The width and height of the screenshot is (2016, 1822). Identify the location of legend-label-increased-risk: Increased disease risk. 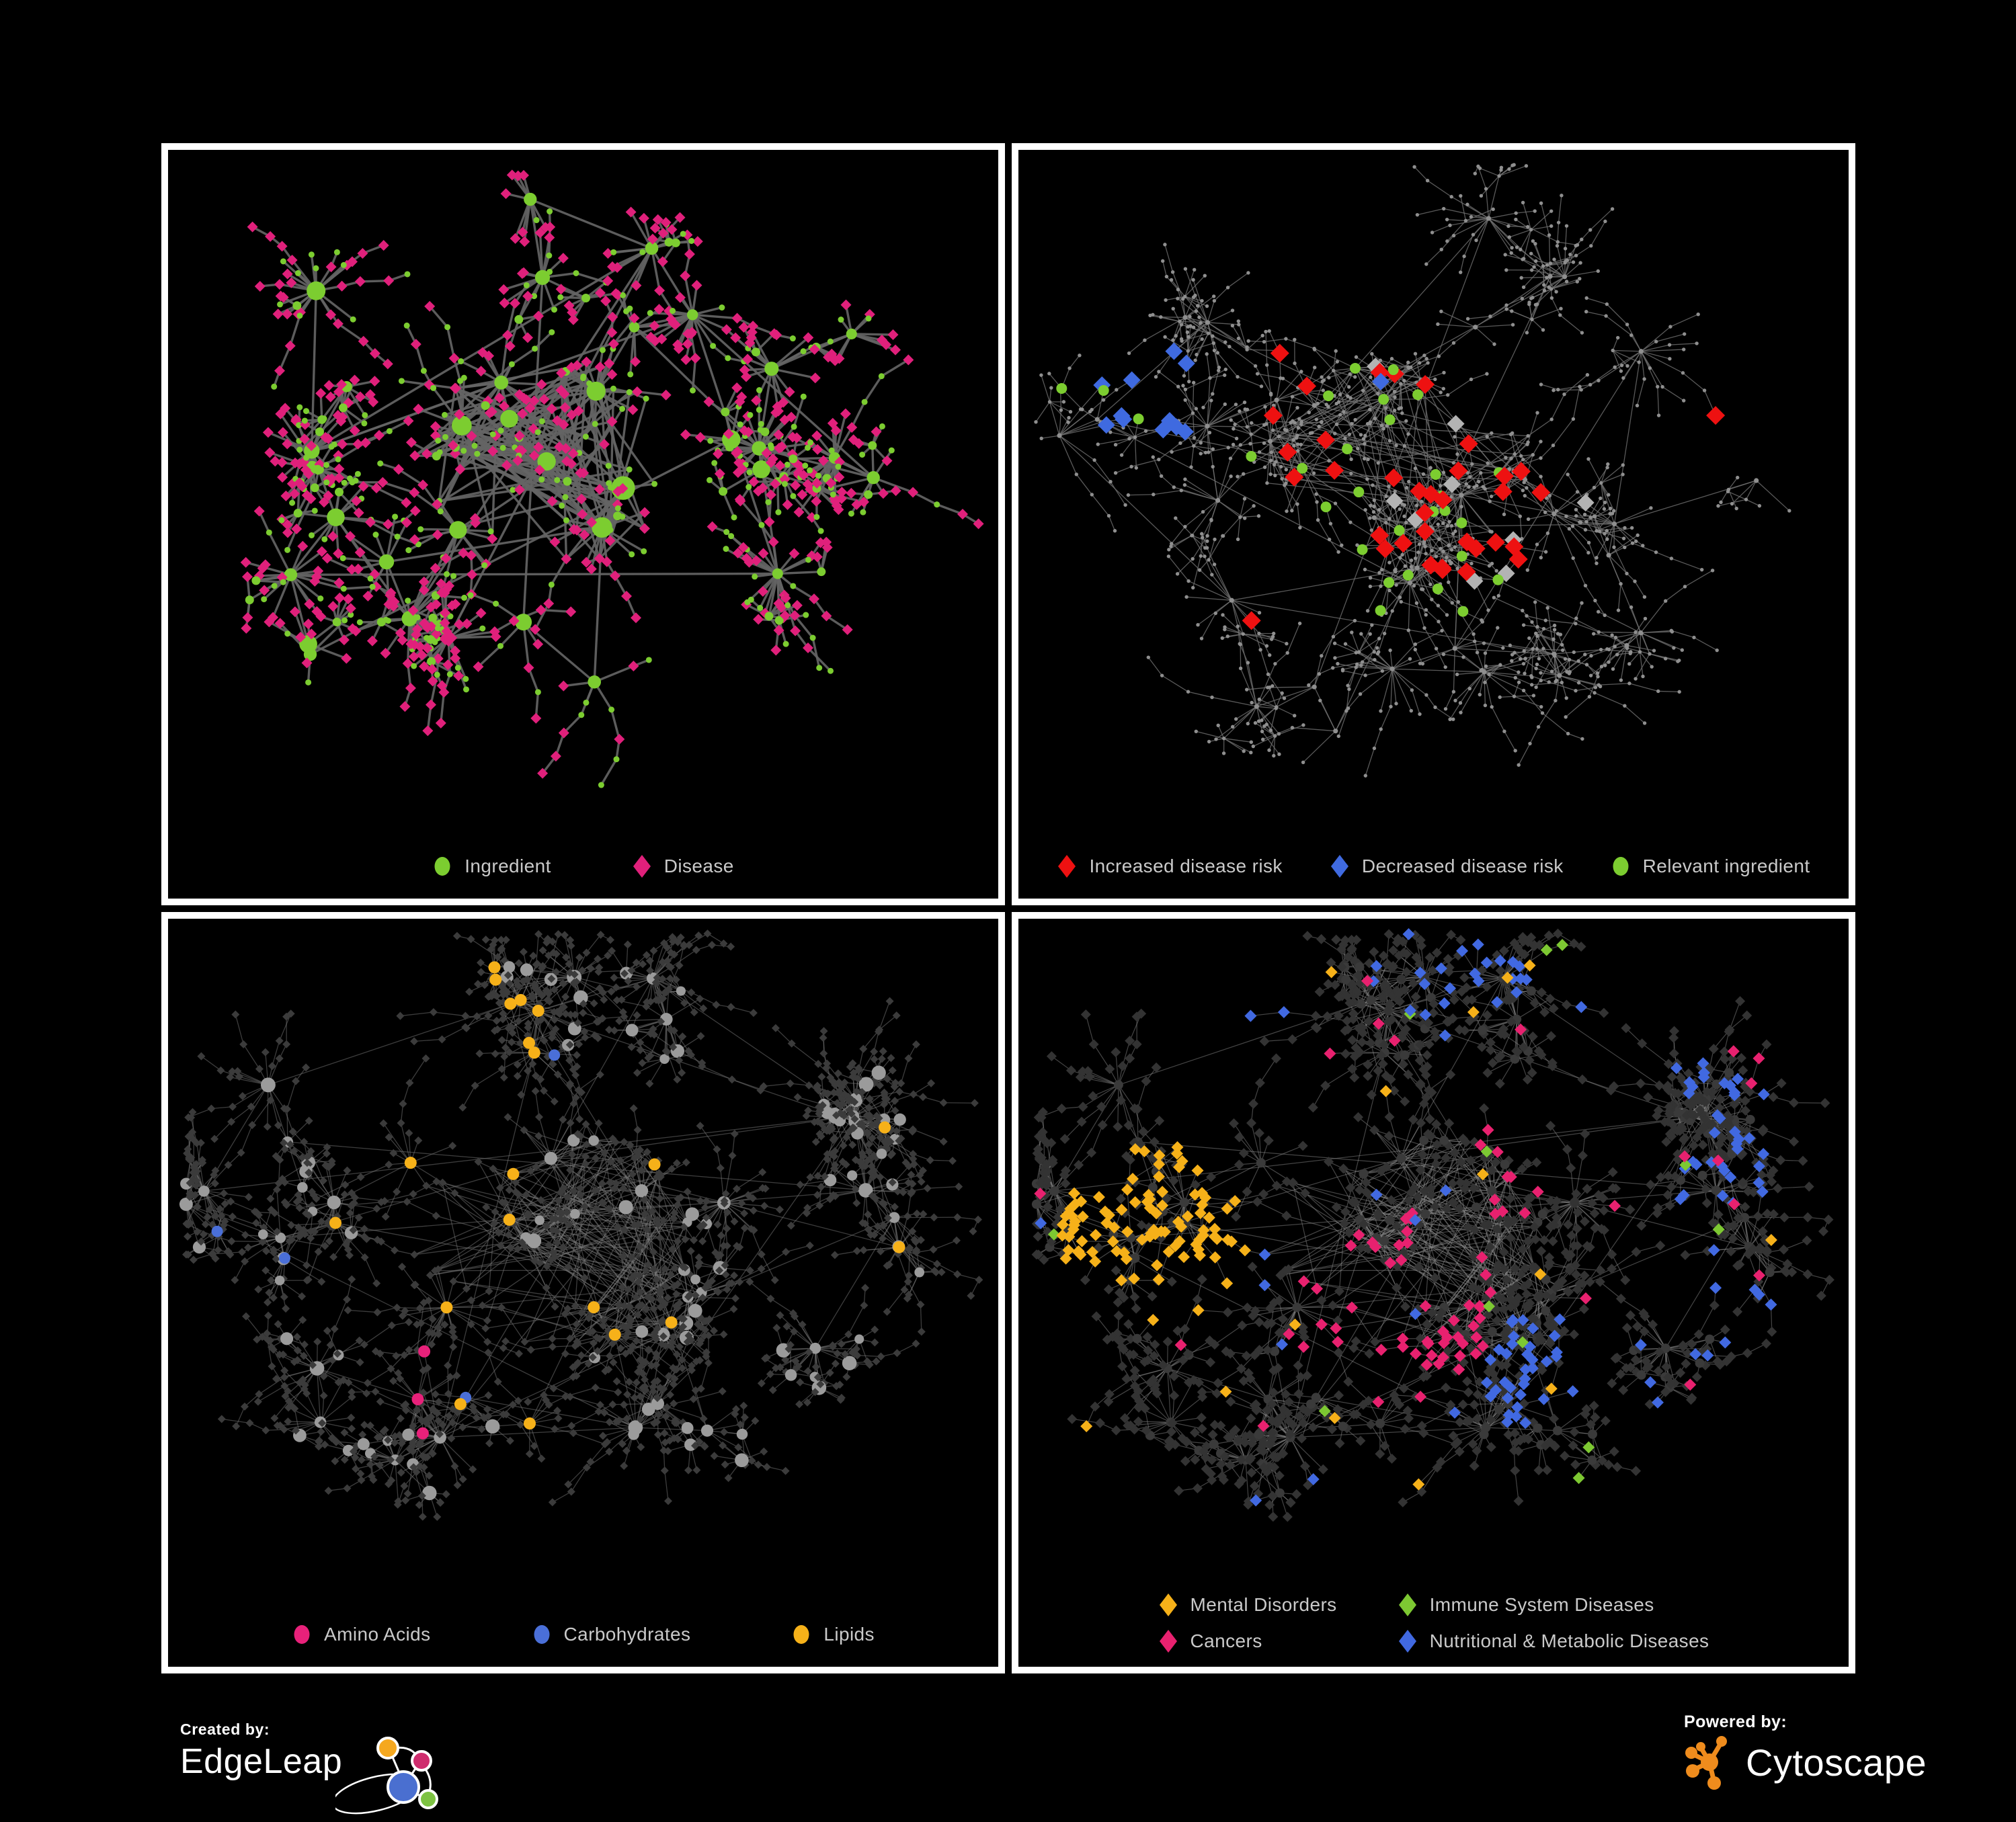
(1185, 867).